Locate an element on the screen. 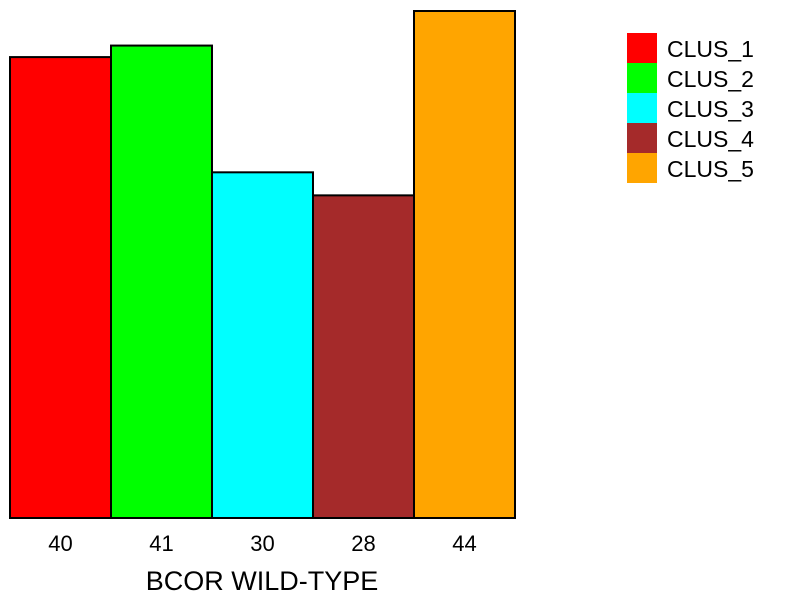 The height and width of the screenshot is (605, 788). legend-label-clus-5: CLUS_5 is located at coordinates (710, 169).